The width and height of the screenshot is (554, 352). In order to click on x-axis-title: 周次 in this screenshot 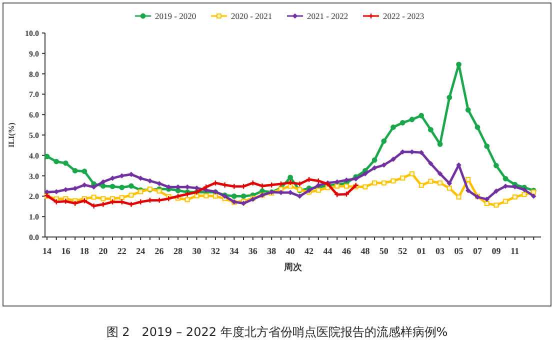, I will do `click(293, 267)`.